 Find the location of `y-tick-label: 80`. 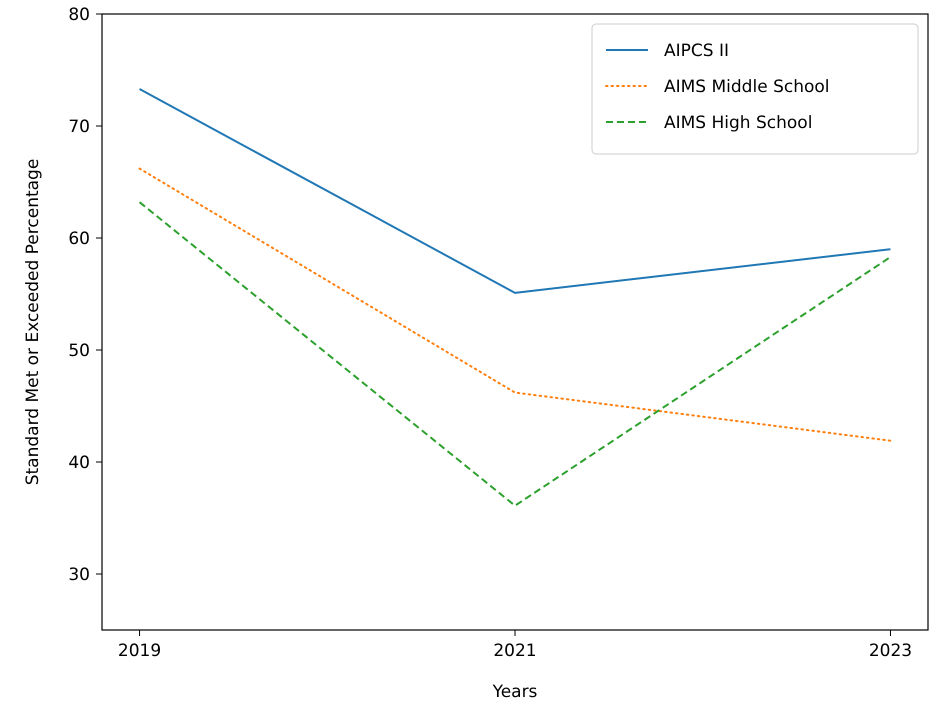

y-tick-label: 80 is located at coordinates (79, 15).